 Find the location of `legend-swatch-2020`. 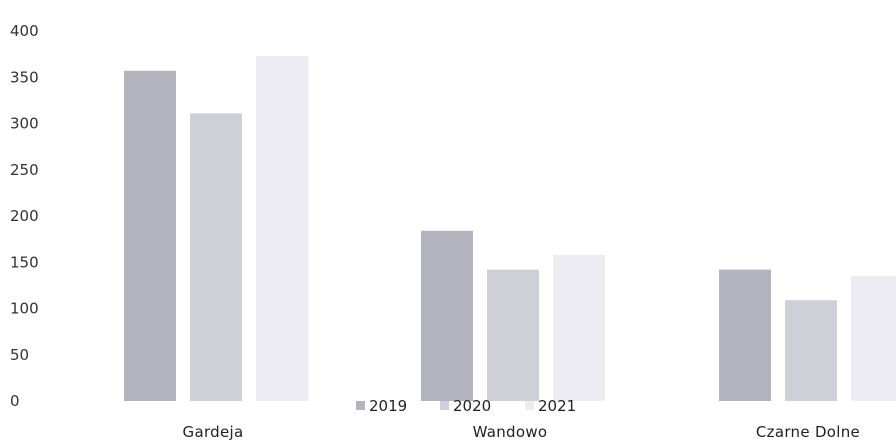

legend-swatch-2020 is located at coordinates (444, 405).